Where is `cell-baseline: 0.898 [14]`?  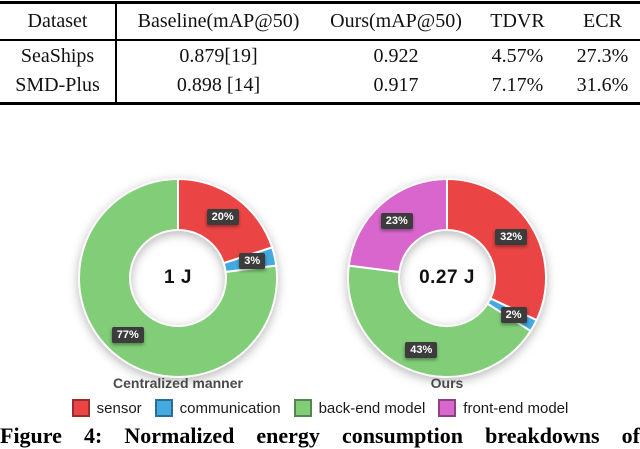
cell-baseline: 0.898 [14] is located at coordinates (218, 85).